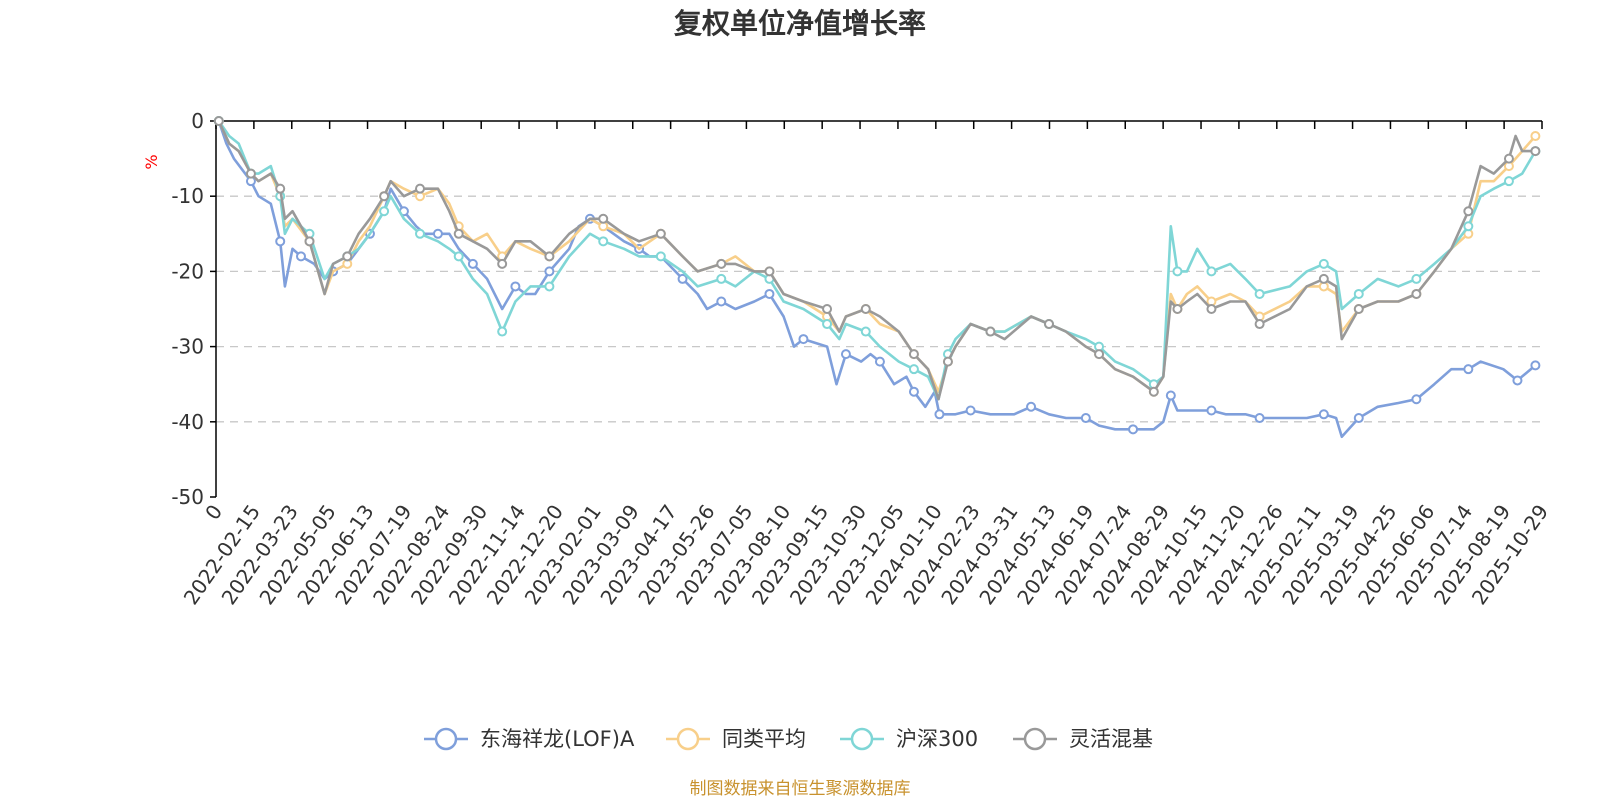 The height and width of the screenshot is (800, 1600). What do you see at coordinates (1111, 739) in the screenshot?
I see `legend-label: 灵活混基` at bounding box center [1111, 739].